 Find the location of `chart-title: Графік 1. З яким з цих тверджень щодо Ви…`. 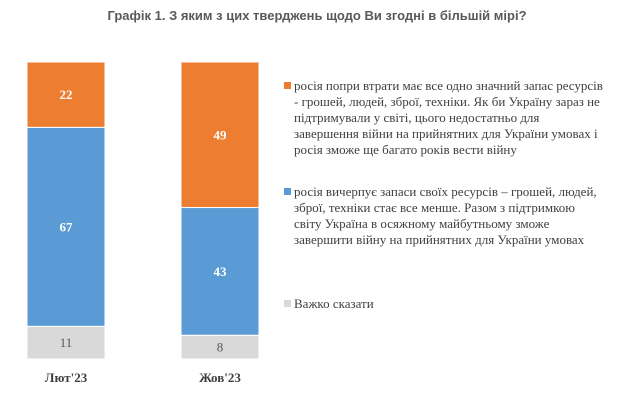

chart-title: Графік 1. З яким з цих тверджень щодо Ви… is located at coordinates (317, 15).